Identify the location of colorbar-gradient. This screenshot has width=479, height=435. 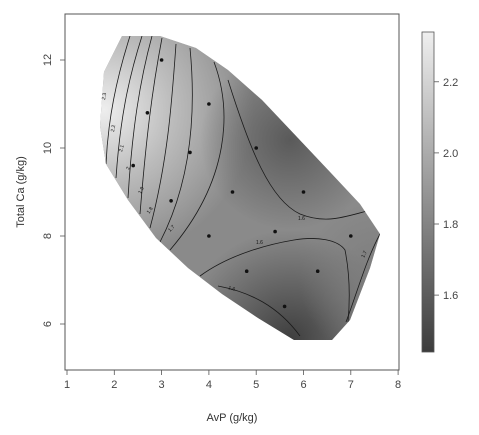
(428, 192).